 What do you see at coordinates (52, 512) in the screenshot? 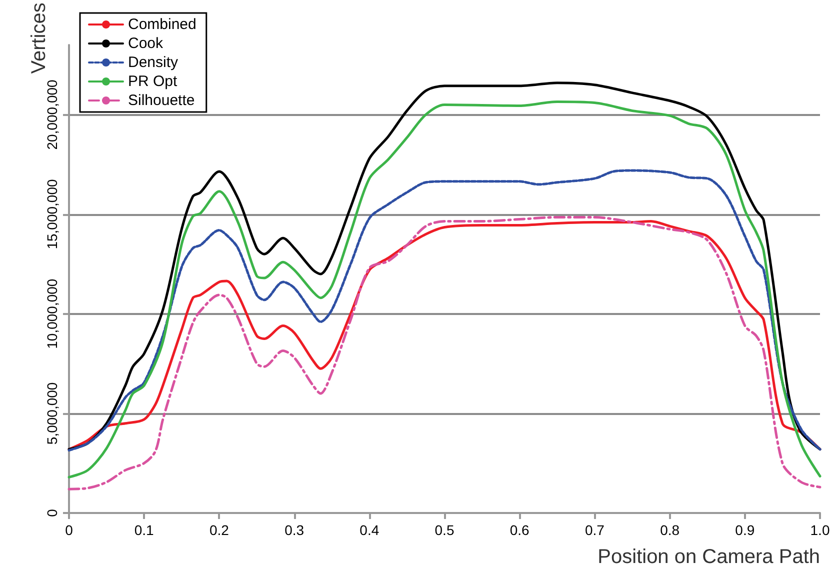
I see `y-tick-label: 0` at bounding box center [52, 512].